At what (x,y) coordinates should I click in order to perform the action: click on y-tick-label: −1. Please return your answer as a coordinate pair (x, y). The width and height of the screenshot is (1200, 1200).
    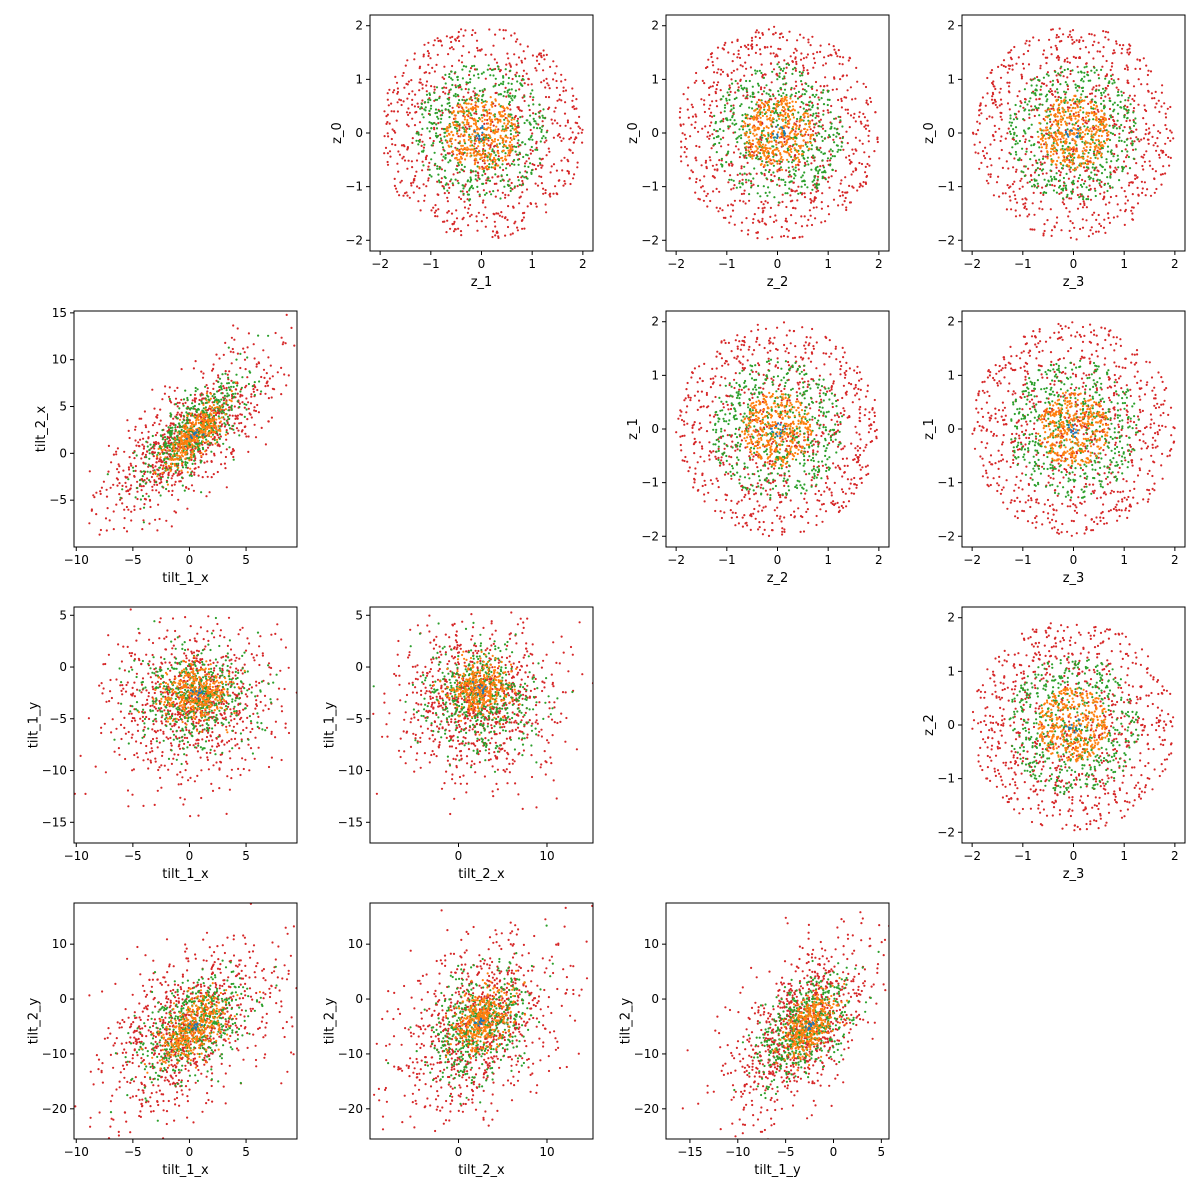
    Looking at the image, I should click on (650, 187).